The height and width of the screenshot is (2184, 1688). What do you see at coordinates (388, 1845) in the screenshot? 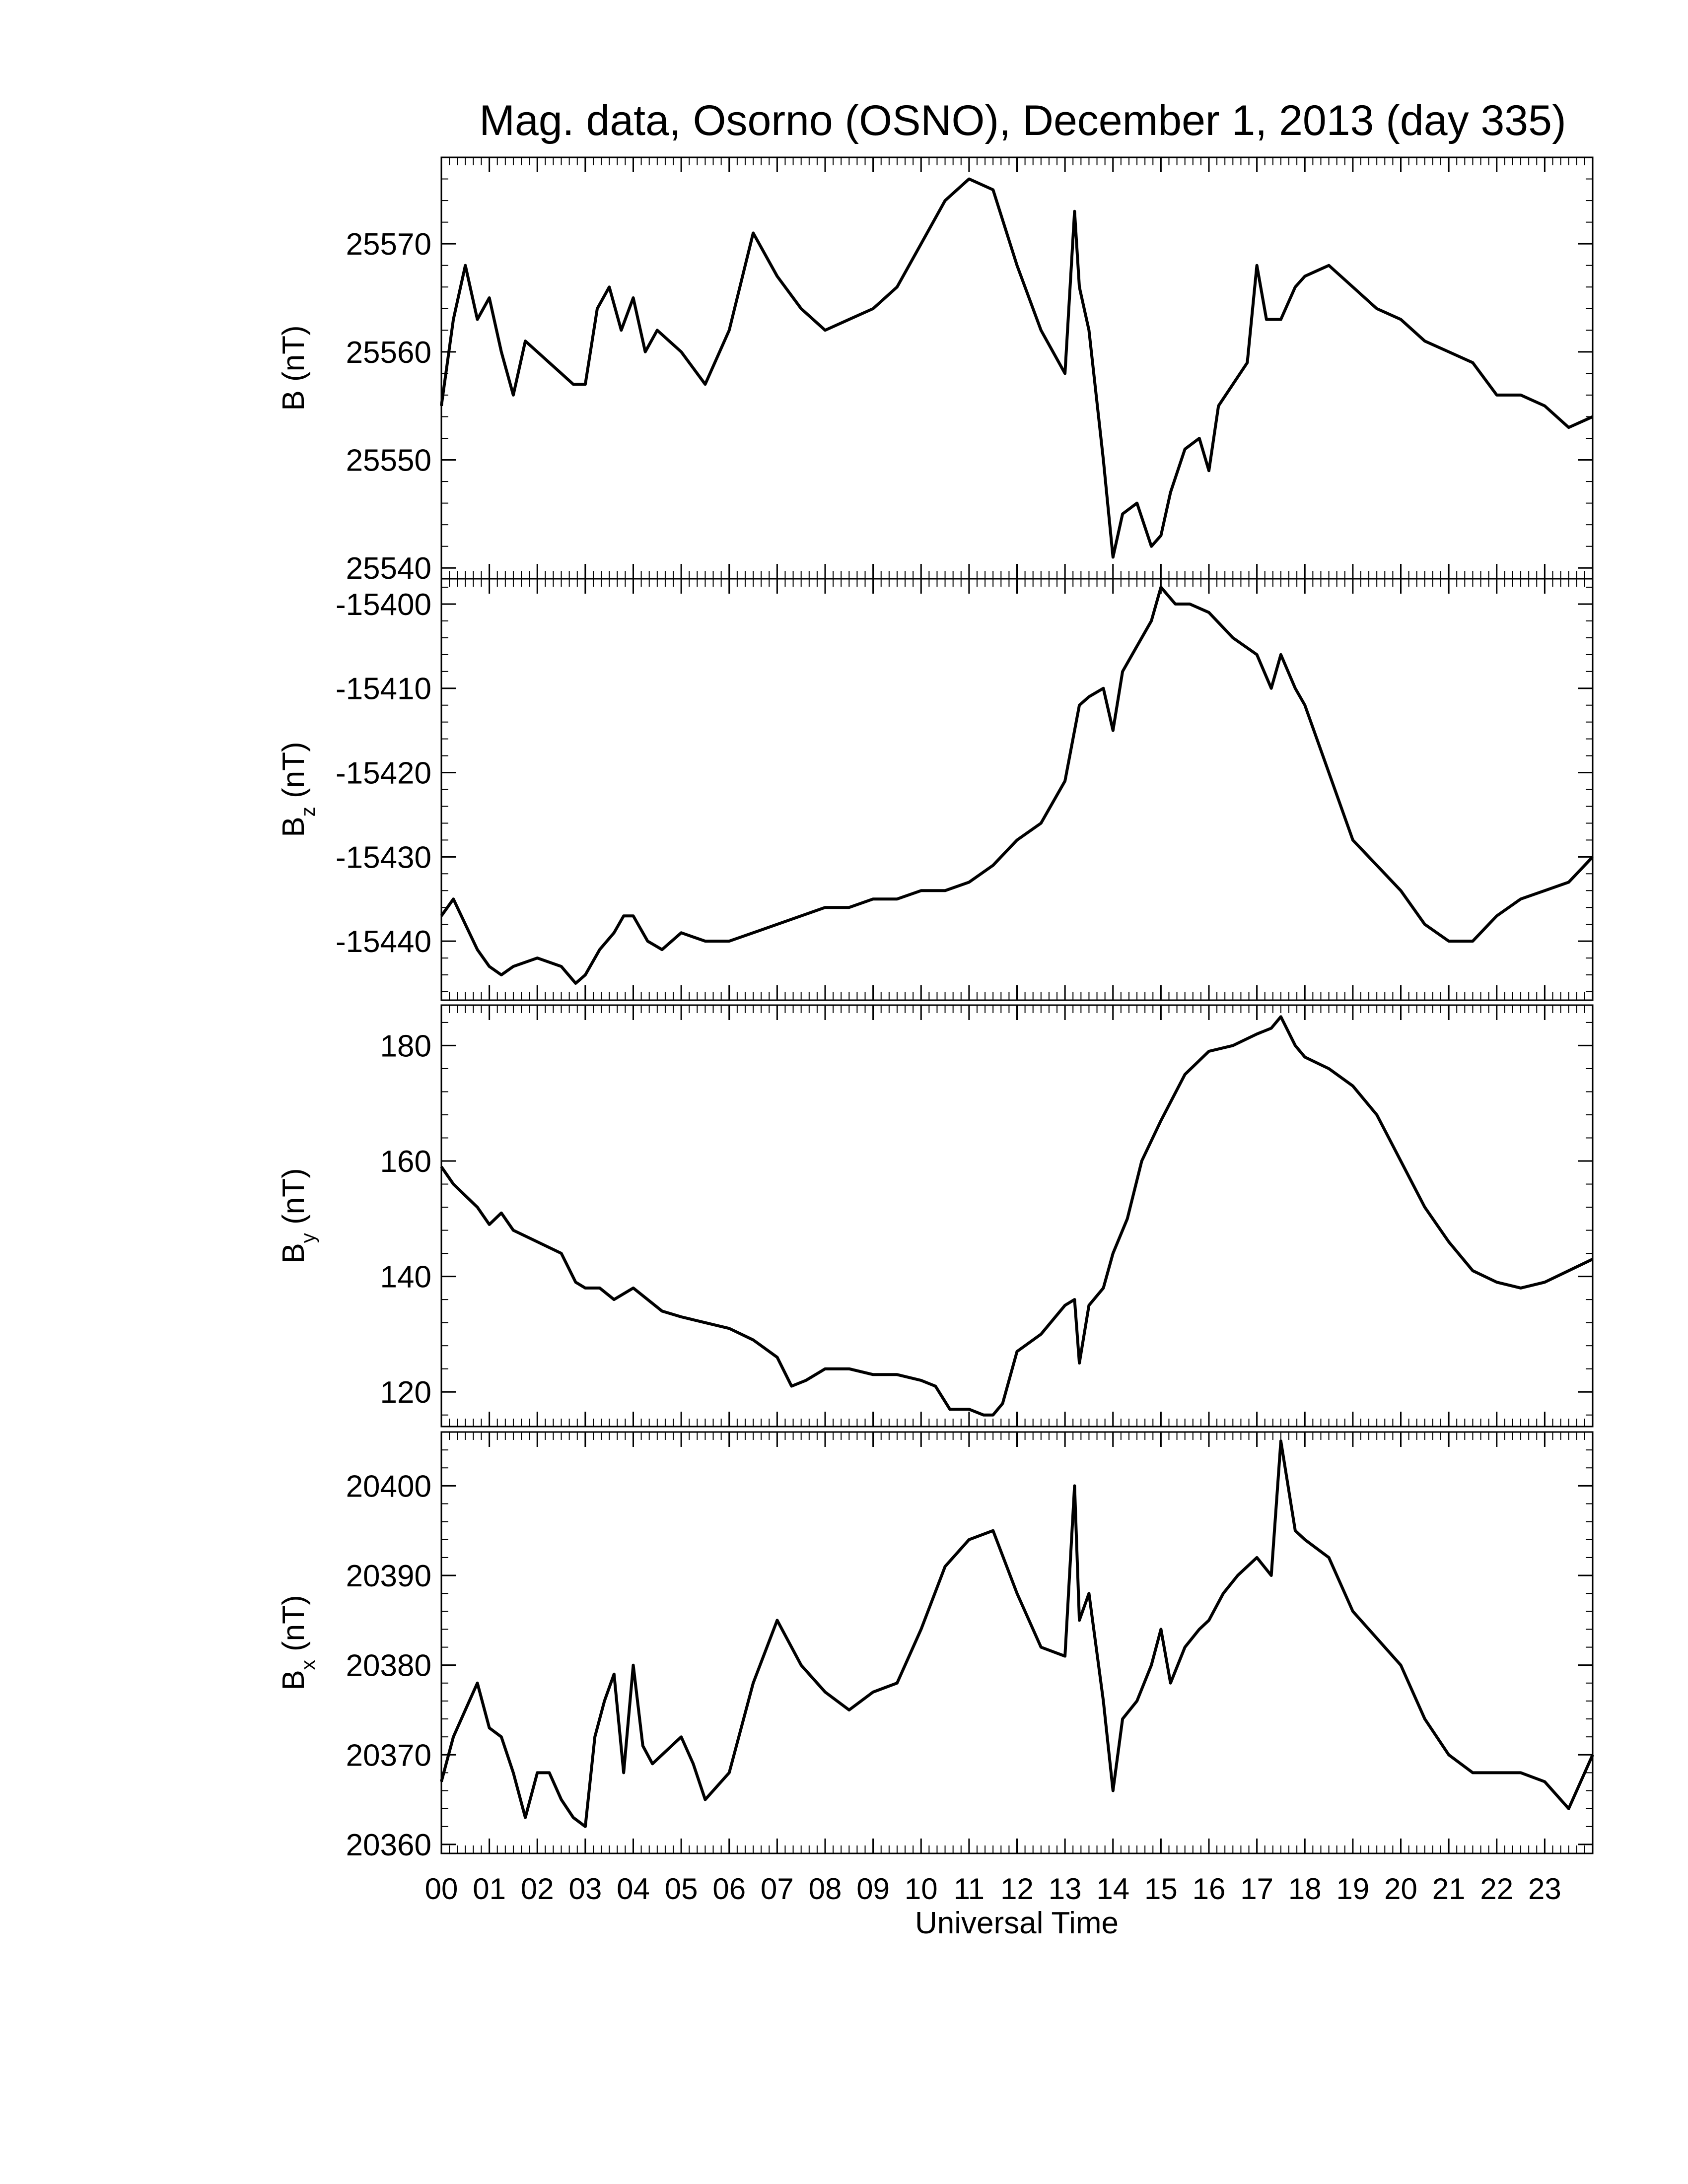
I see `y-tick-label: 20360` at bounding box center [388, 1845].